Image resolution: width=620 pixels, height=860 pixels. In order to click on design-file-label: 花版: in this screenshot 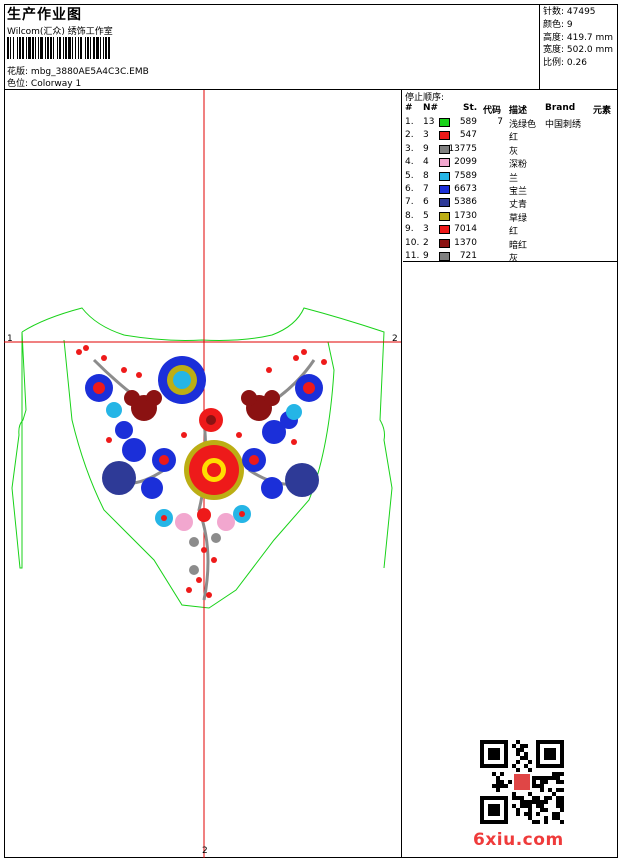, I will do `click(18, 72)`.